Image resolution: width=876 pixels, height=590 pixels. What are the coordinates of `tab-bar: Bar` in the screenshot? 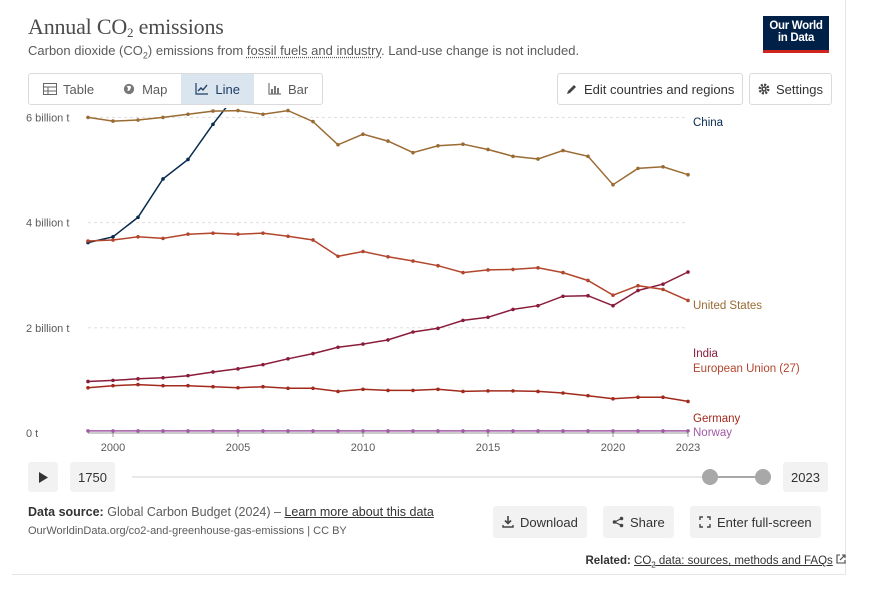 It's located at (288, 89).